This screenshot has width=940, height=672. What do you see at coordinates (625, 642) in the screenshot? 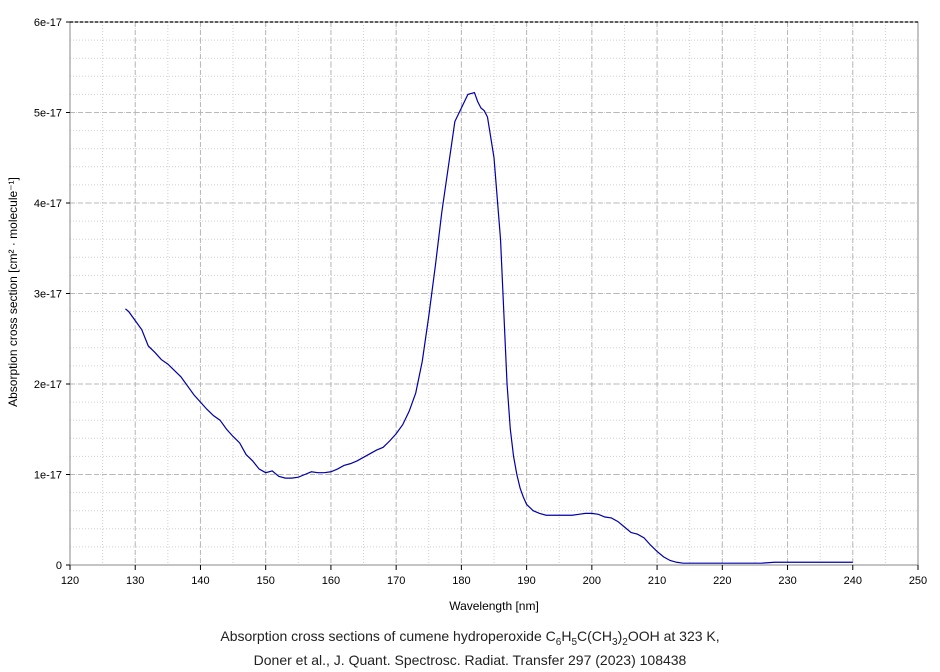
I see `caption-subscript: 2` at bounding box center [625, 642].